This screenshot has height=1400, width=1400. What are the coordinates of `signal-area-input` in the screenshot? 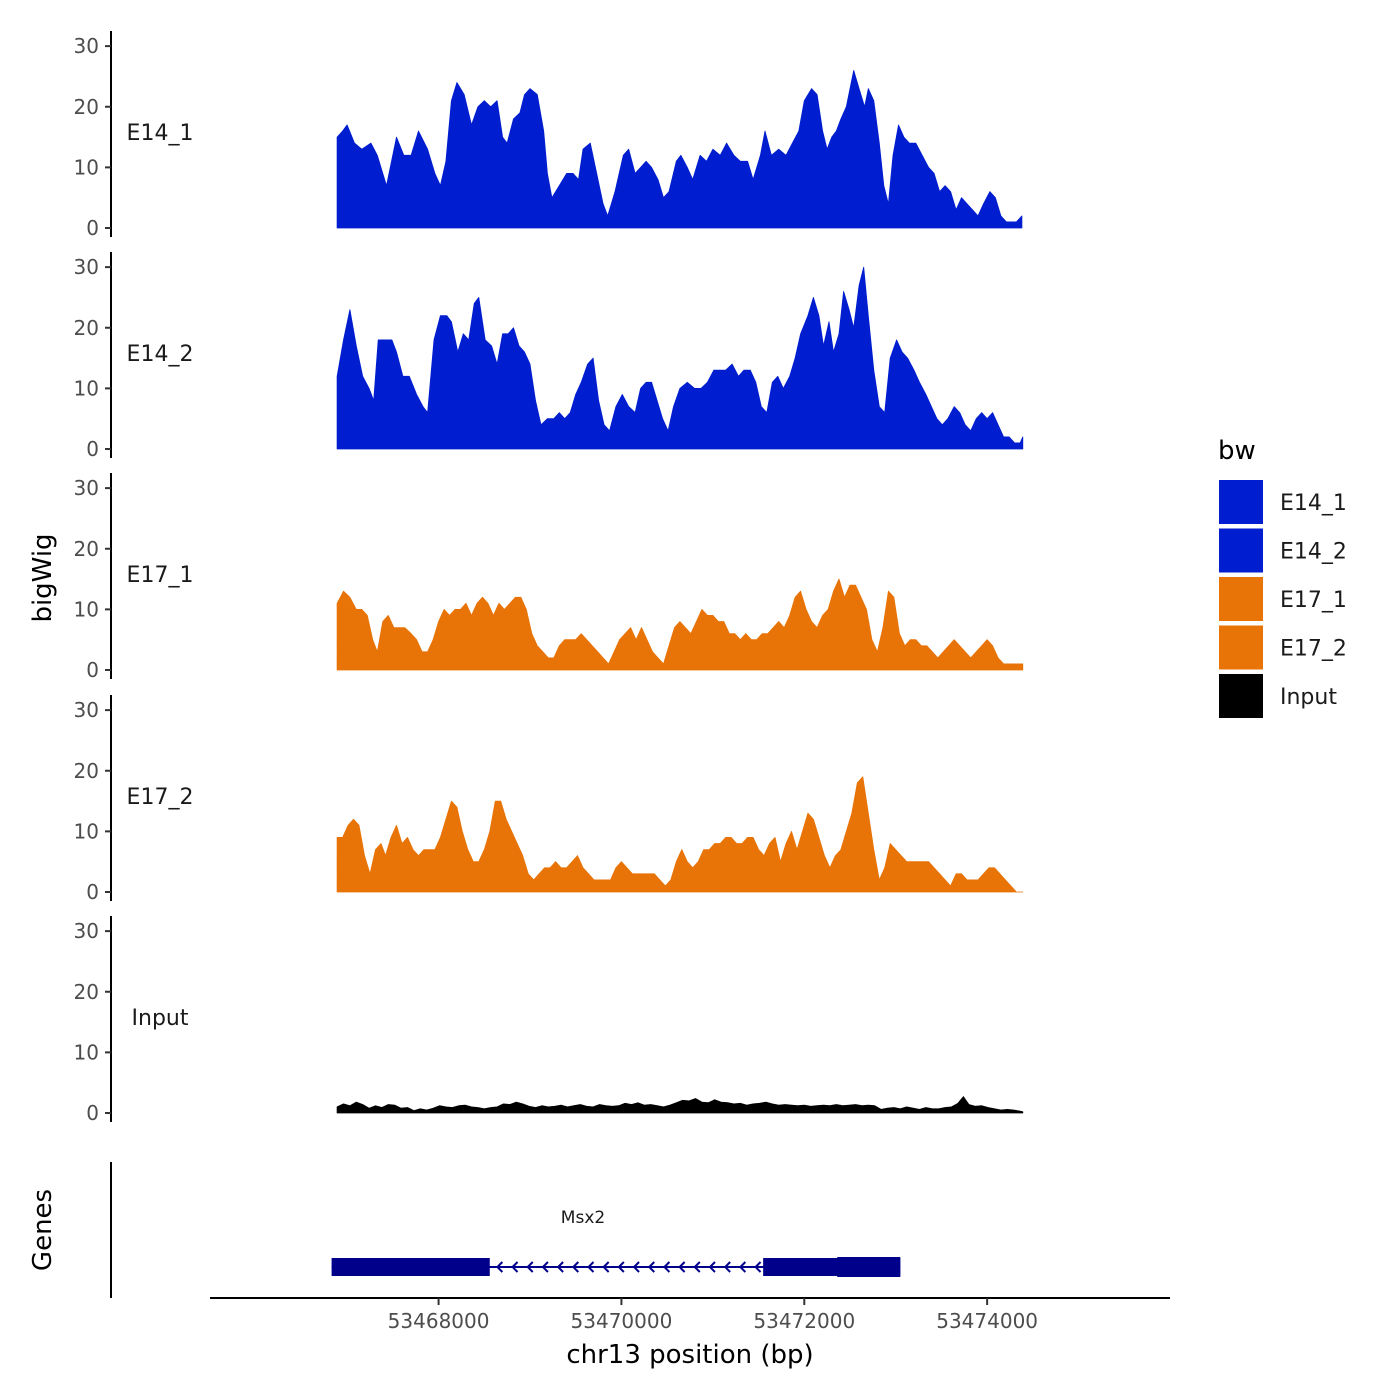 It's located at (680, 1105).